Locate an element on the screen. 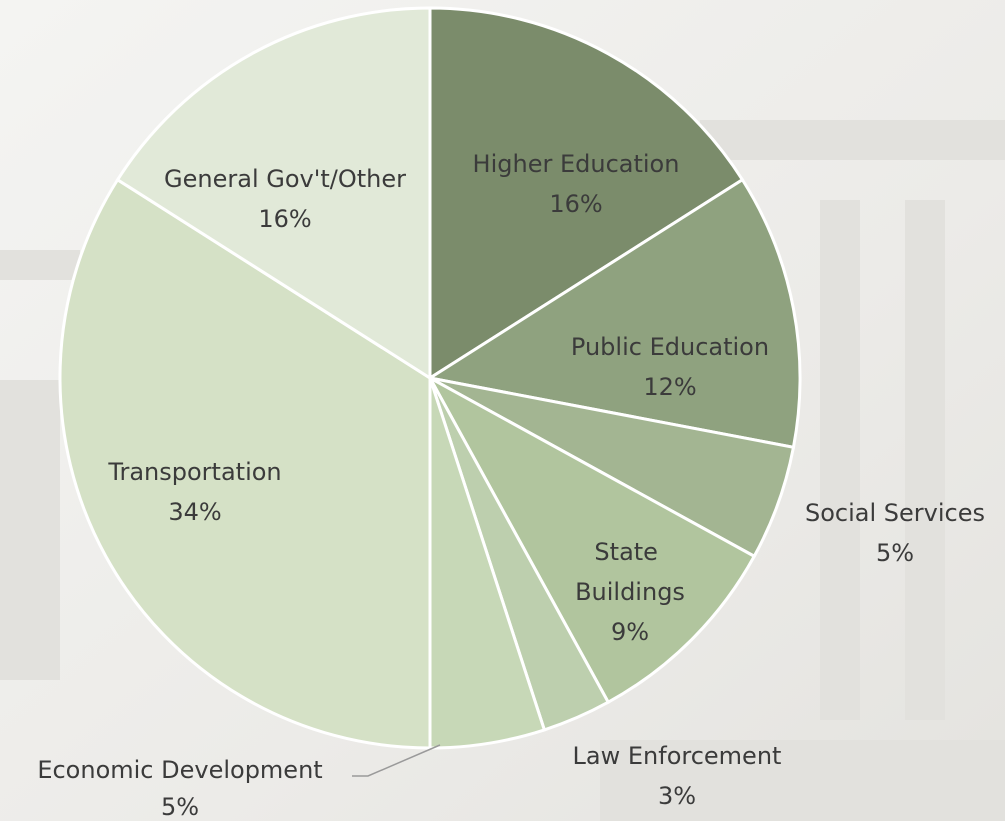 The width and height of the screenshot is (1005, 821). slice-value-label: 9% is located at coordinates (630, 632).